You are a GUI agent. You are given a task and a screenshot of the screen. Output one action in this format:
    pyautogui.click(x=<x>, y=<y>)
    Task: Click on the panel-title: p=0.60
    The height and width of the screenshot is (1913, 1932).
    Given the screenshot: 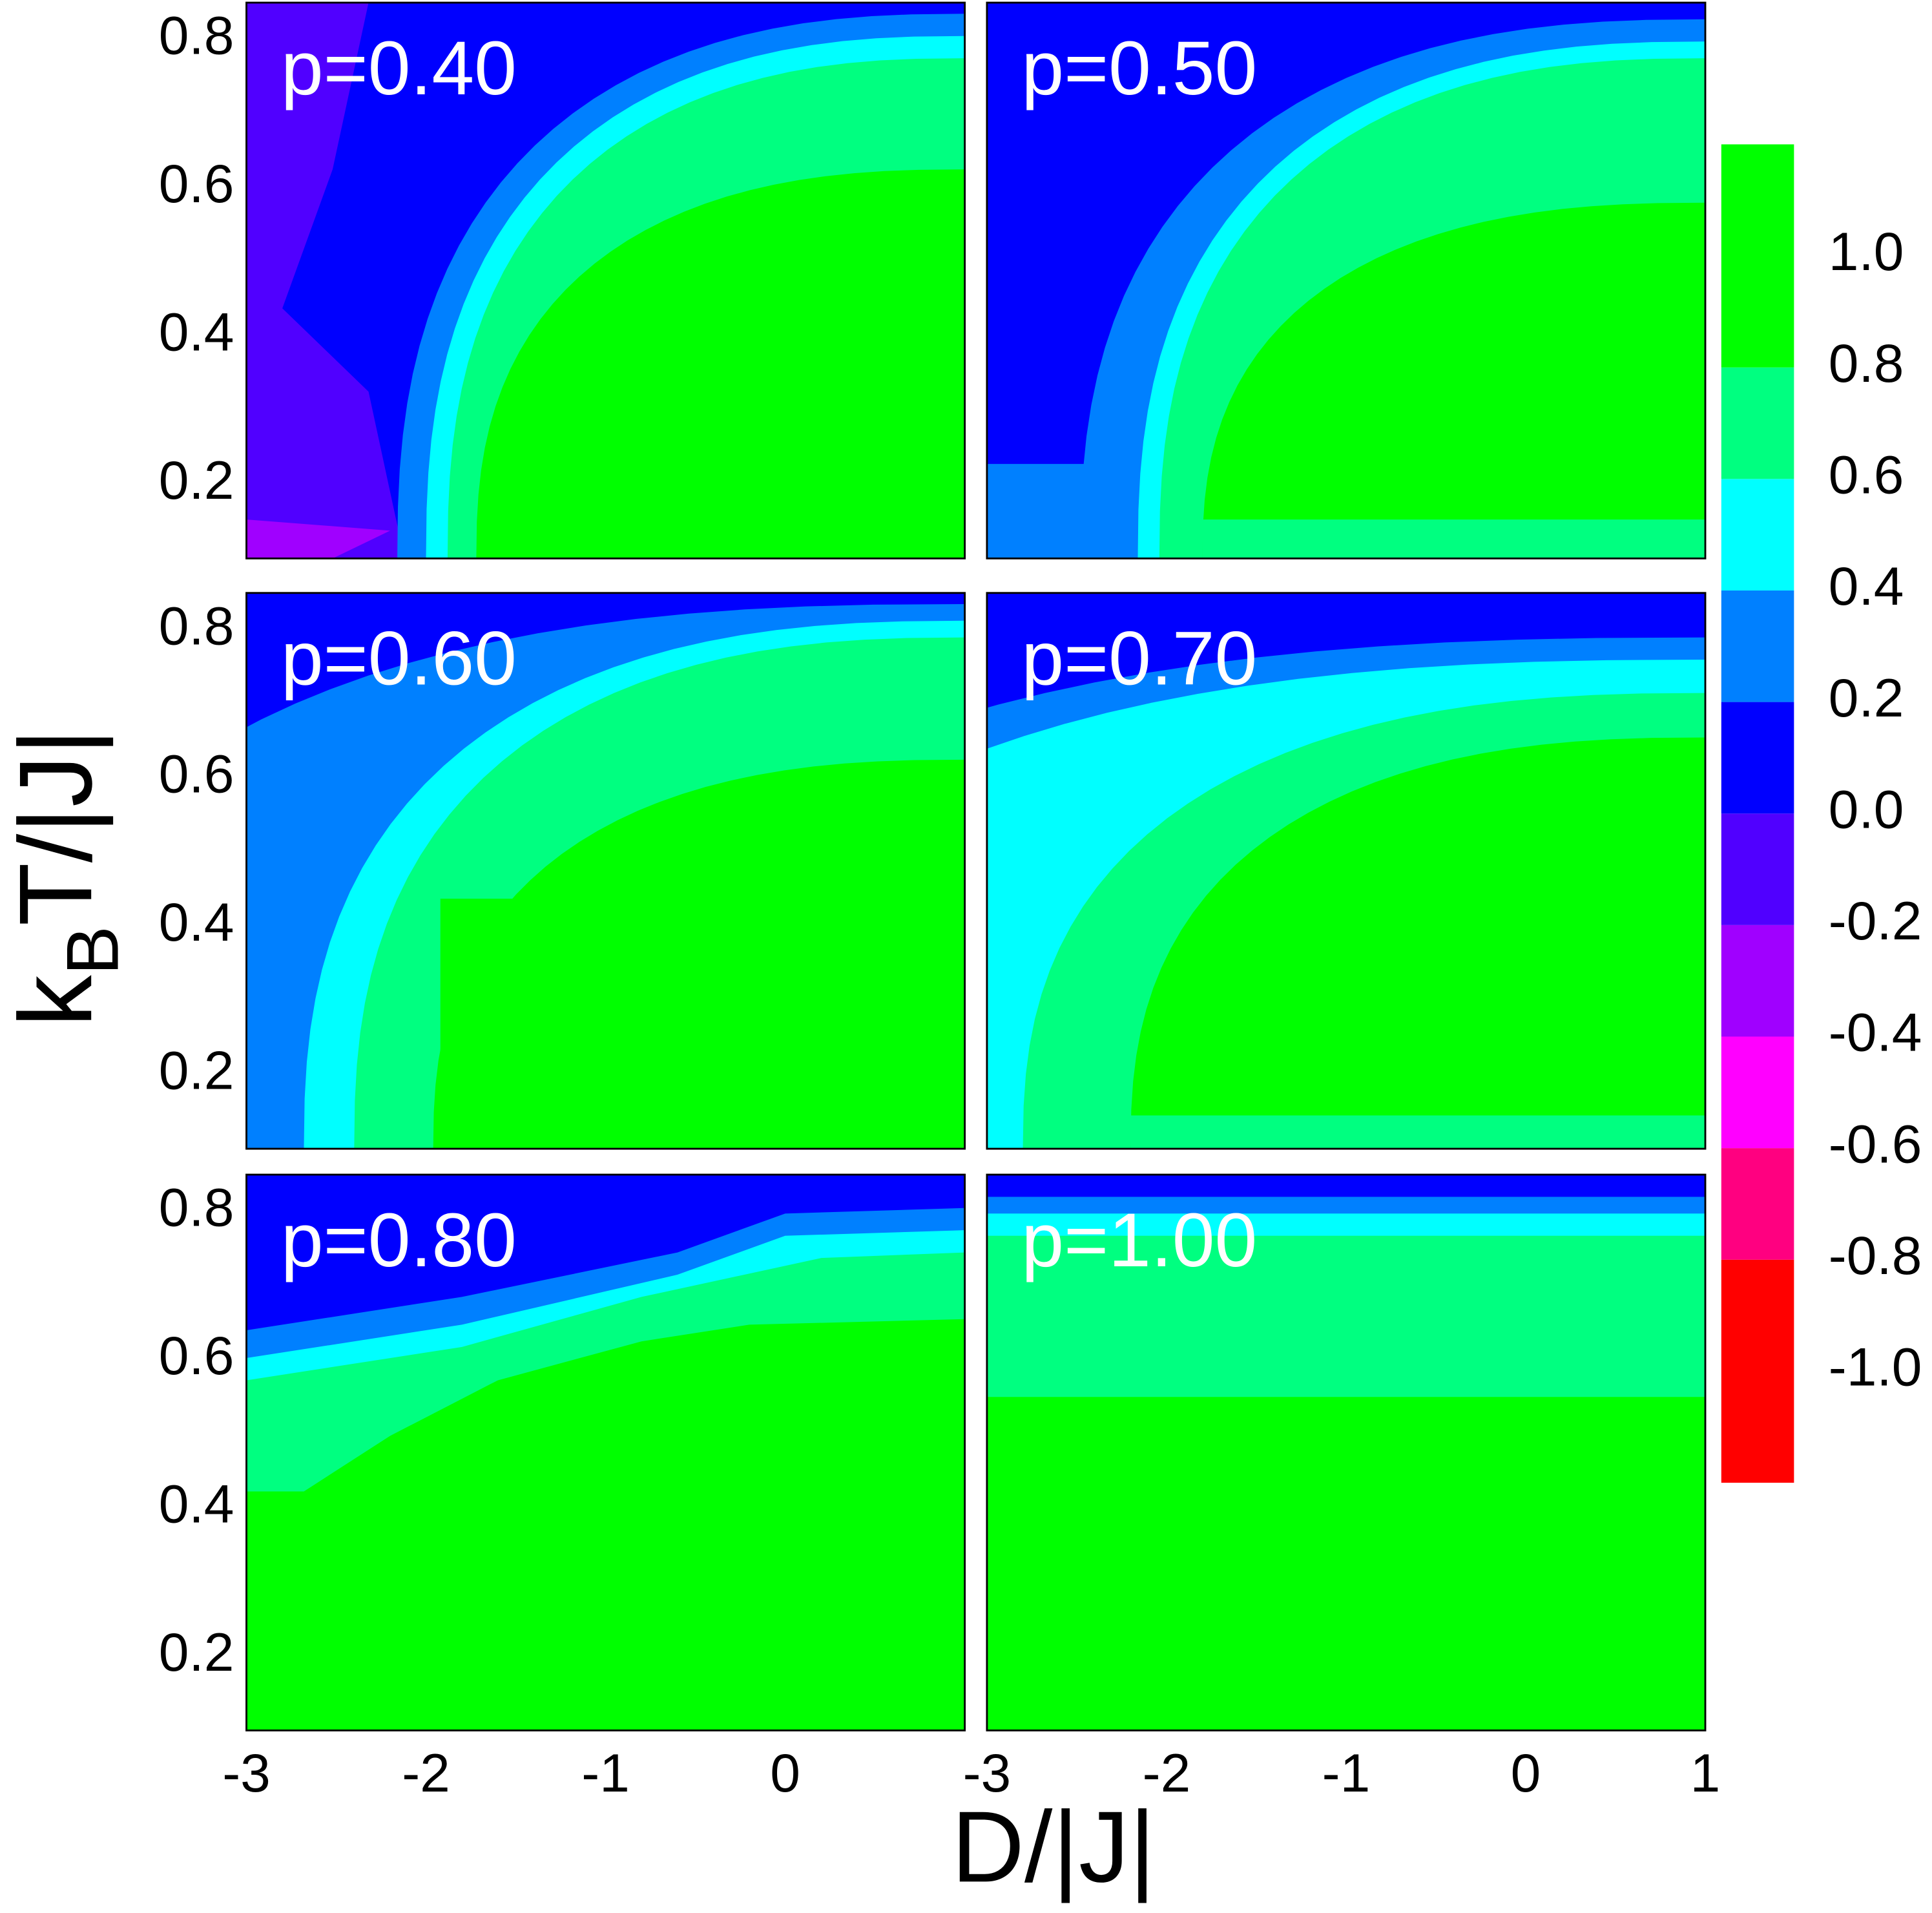 What is the action you would take?
    pyautogui.click(x=399, y=659)
    